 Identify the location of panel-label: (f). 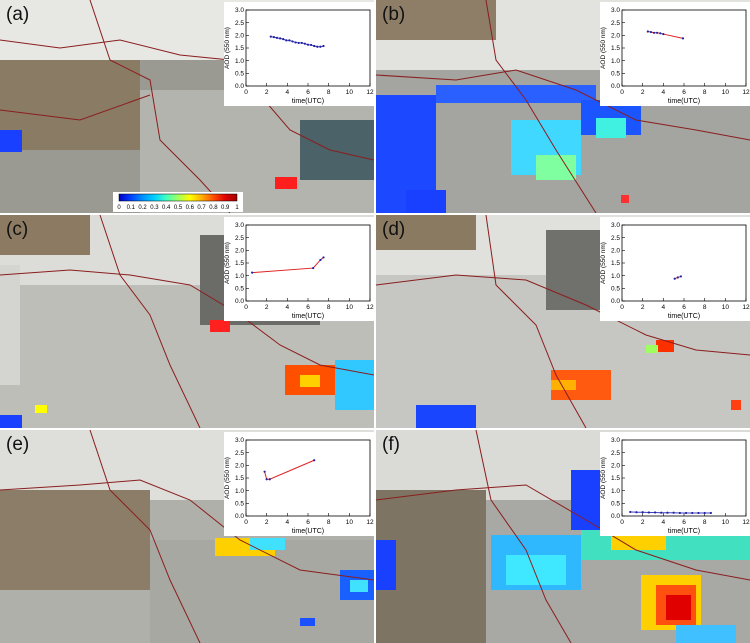
(391, 444).